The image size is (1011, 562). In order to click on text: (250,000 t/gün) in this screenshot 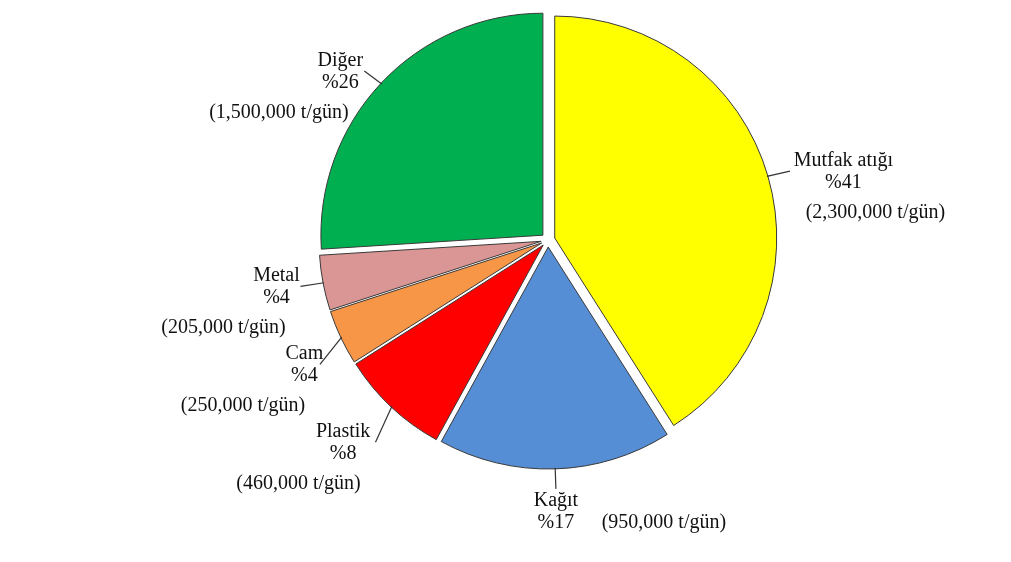, I will do `click(243, 405)`.